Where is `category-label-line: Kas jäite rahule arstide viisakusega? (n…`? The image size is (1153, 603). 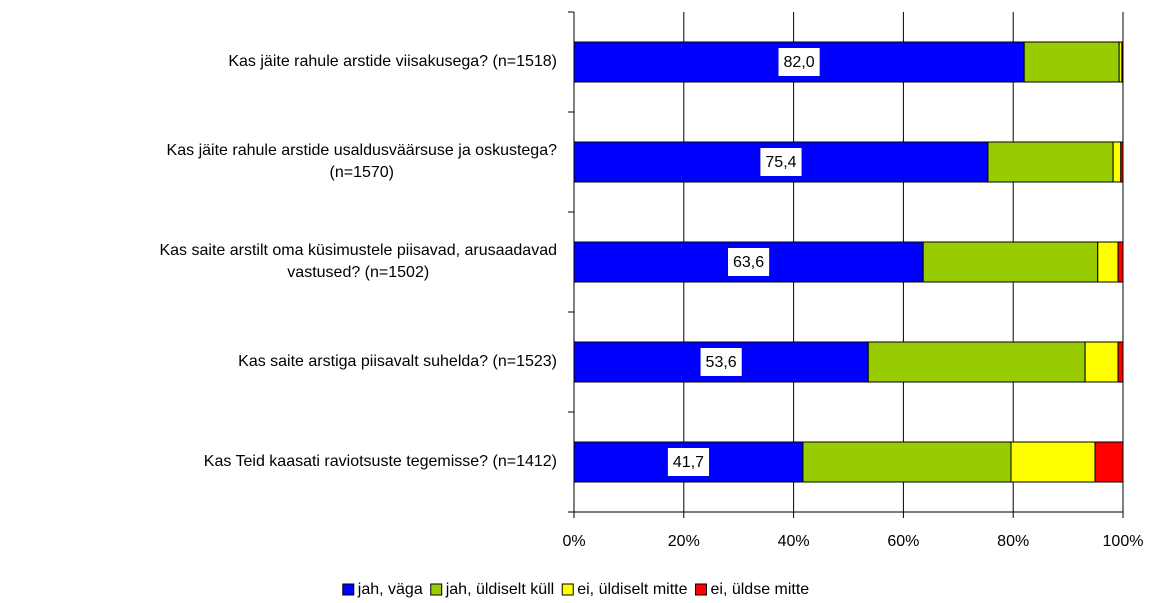
category-label-line: Kas jäite rahule arstide viisakusega? (n… is located at coordinates (392, 61).